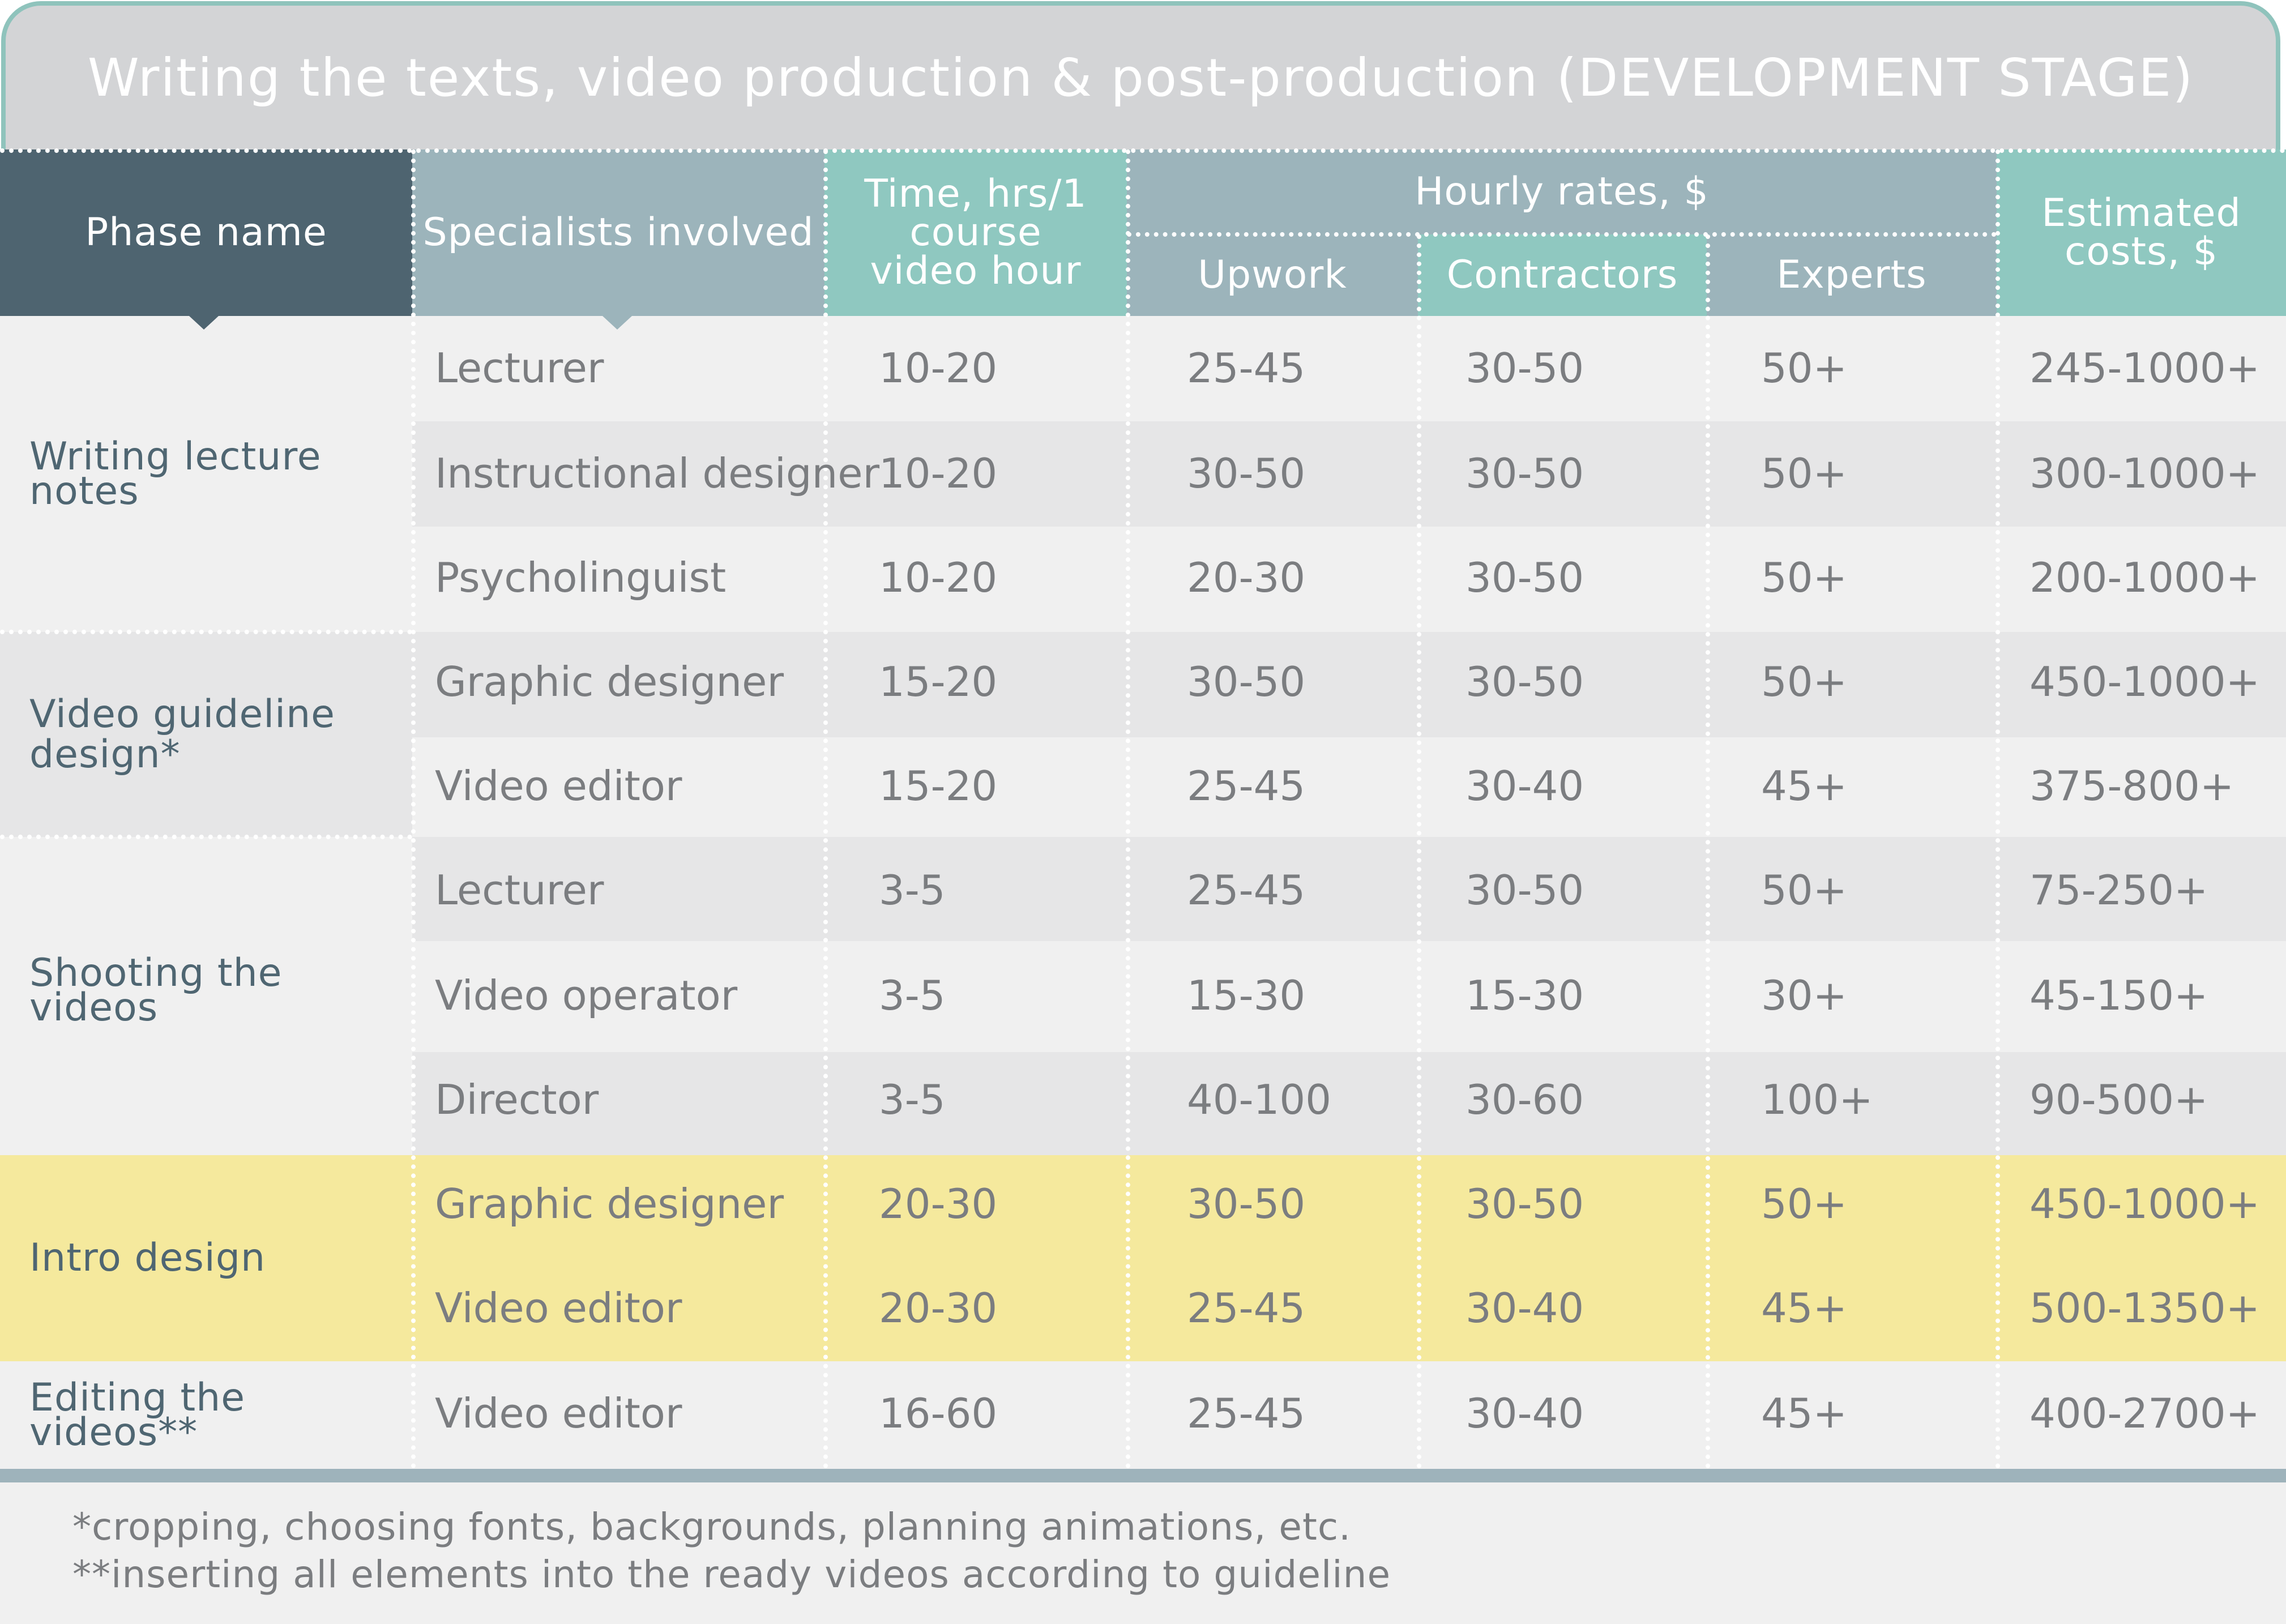  I want to click on header-experts: Experts, so click(1852, 275).